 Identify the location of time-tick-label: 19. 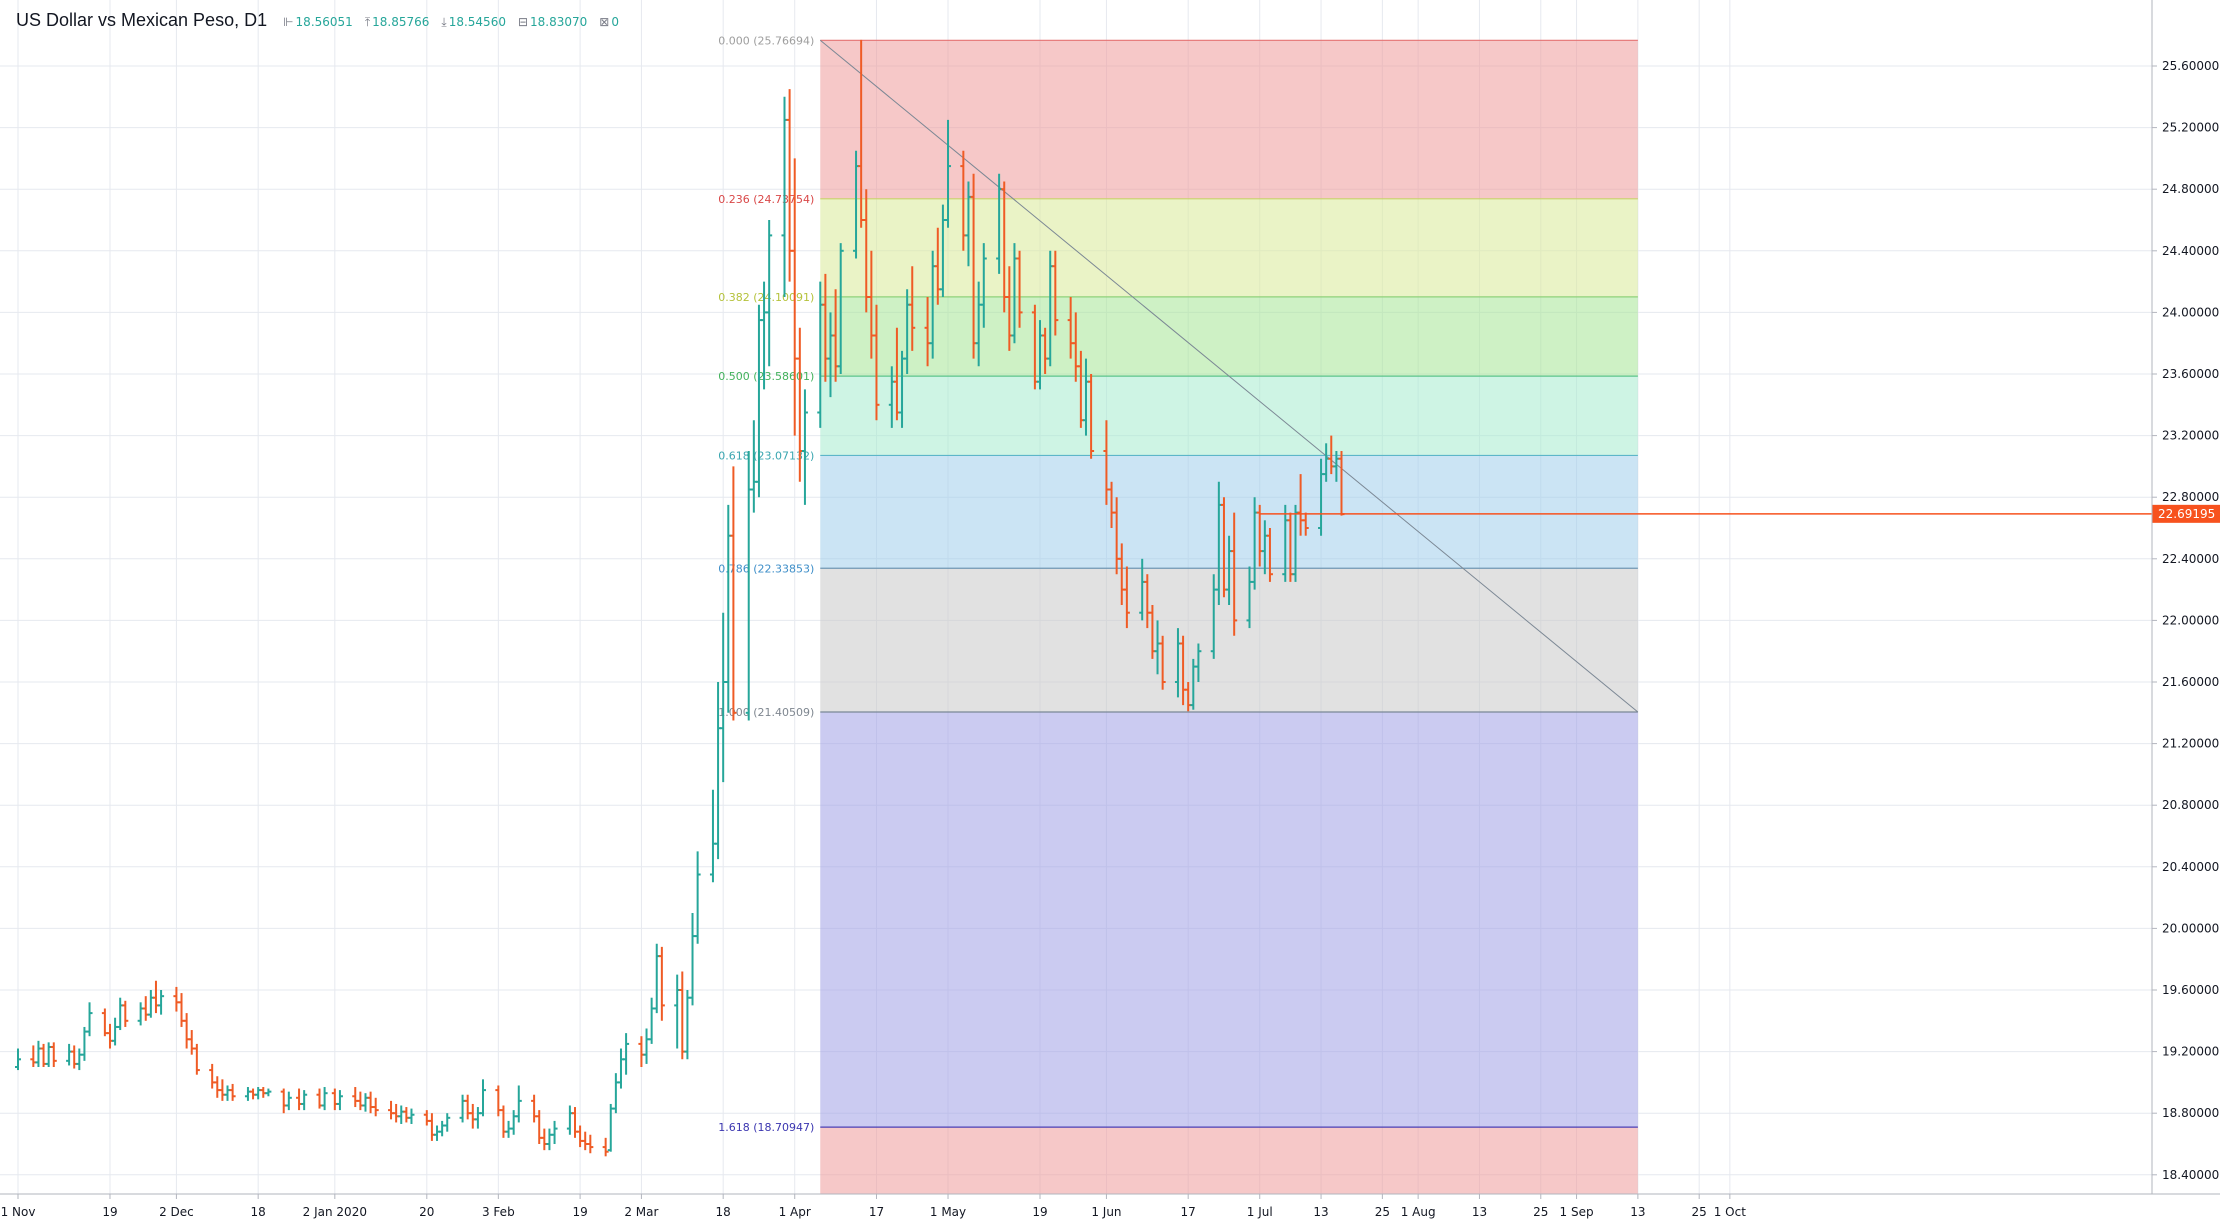
(579, 1212).